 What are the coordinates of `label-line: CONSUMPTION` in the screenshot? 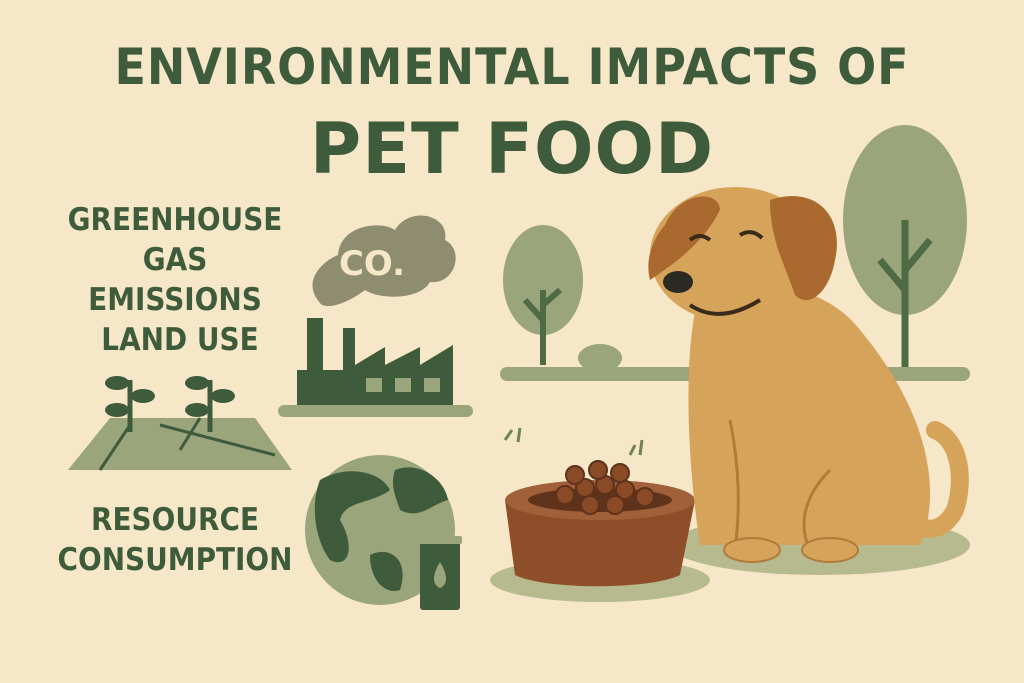 It's located at (175, 560).